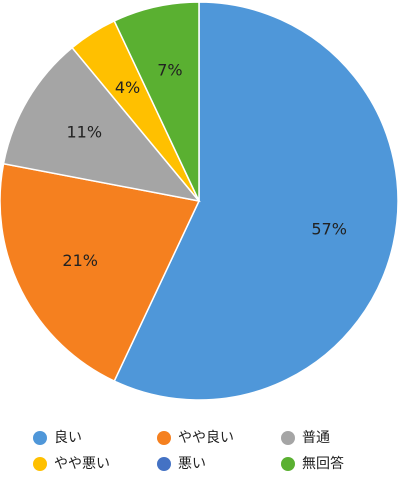 The height and width of the screenshot is (500, 400). Describe the element at coordinates (316, 438) in the screenshot. I see `legend-label: 普通` at that location.